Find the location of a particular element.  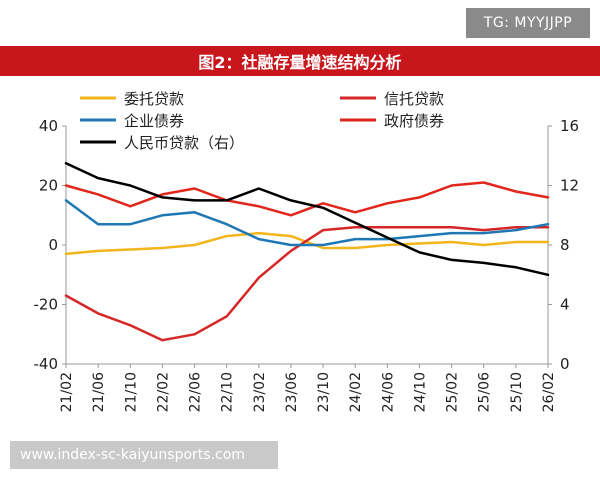

legend-label-0: 委托贷款 is located at coordinates (154, 99).